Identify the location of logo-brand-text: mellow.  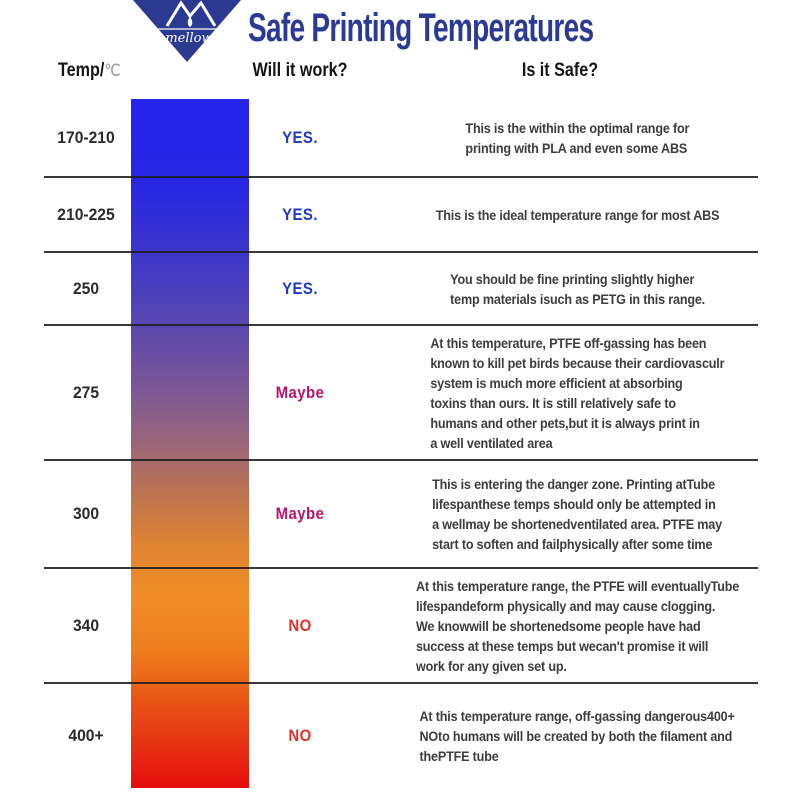
(188, 38).